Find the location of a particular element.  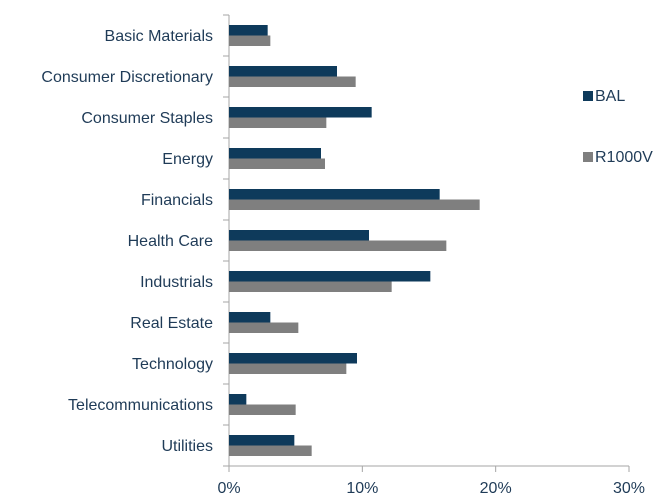

bar-r1000v-consumer-discretionary is located at coordinates (292, 81).